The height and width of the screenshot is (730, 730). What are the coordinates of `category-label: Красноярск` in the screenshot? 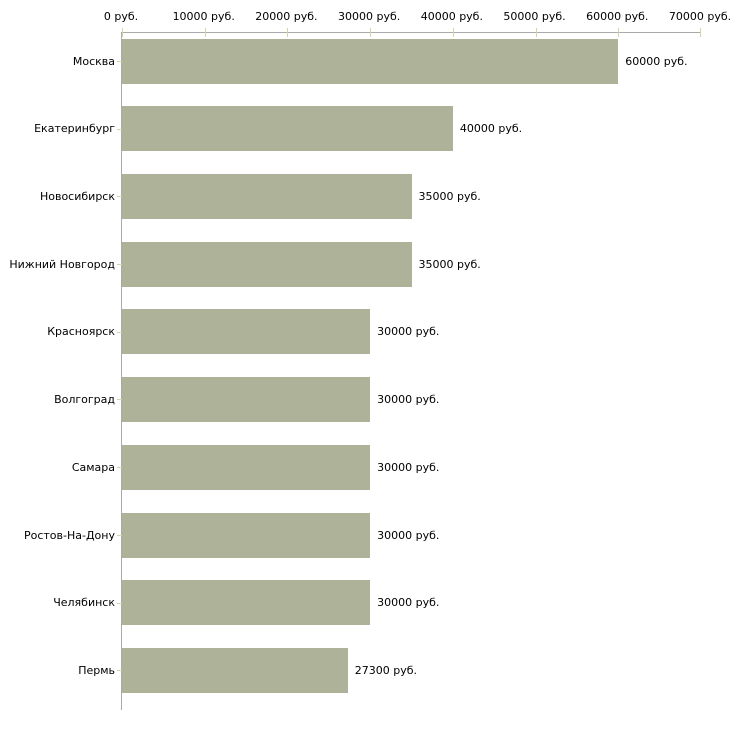 It's located at (81, 332).